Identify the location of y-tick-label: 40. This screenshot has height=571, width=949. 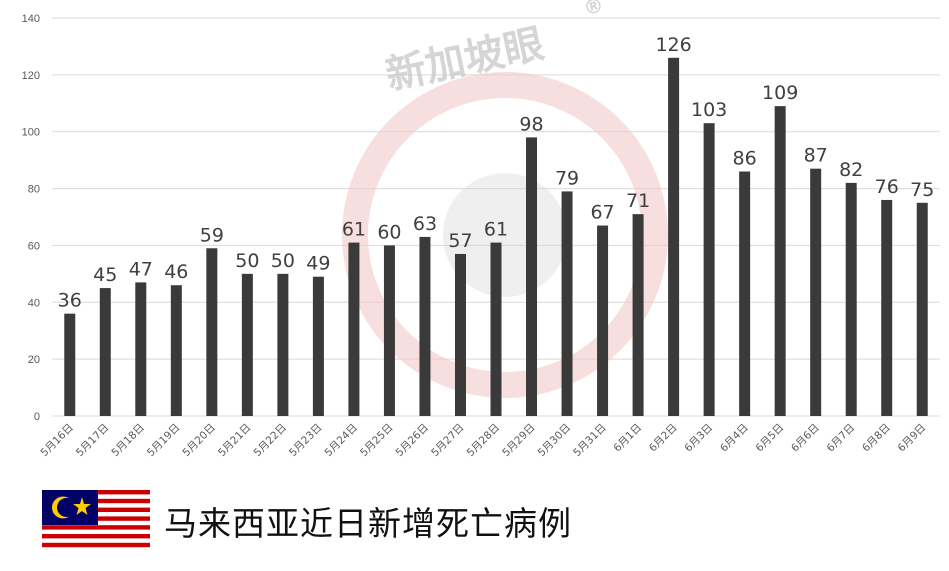
(34, 303).